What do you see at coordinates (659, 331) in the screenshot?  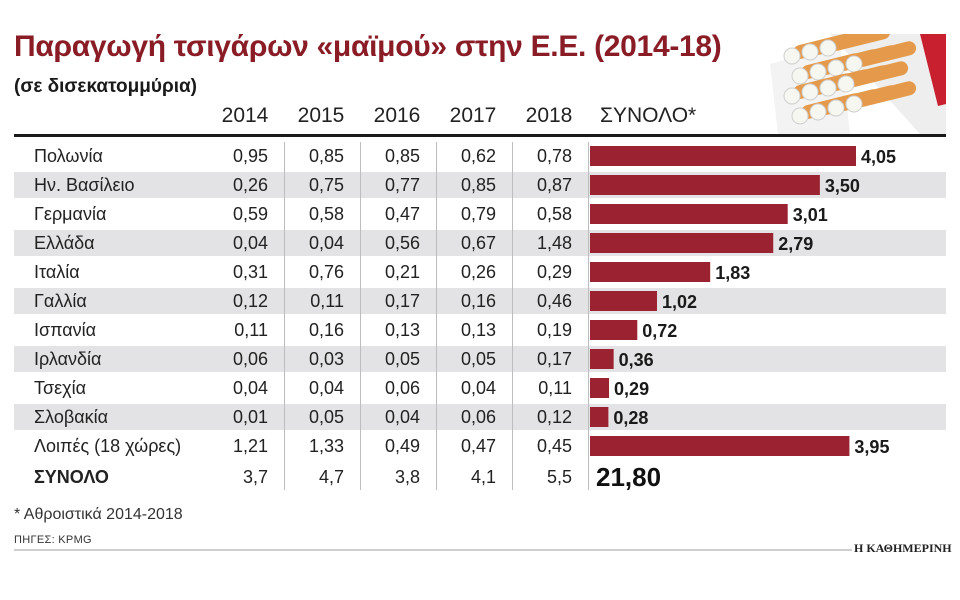 I see `total-bar-label: 0,72` at bounding box center [659, 331].